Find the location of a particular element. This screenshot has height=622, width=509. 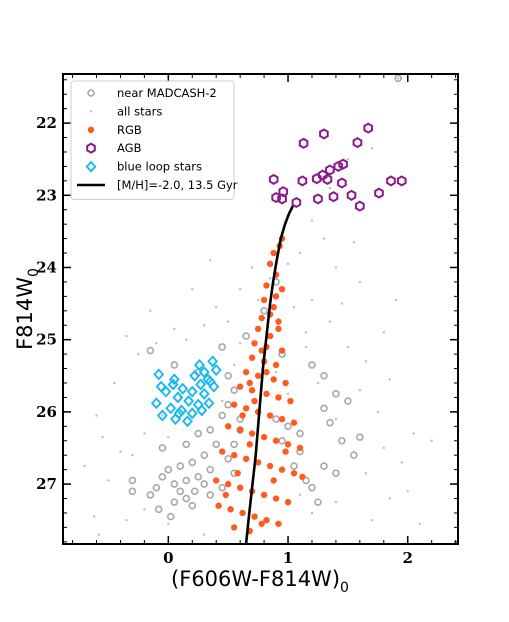

series-rgb is located at coordinates (259, 385).